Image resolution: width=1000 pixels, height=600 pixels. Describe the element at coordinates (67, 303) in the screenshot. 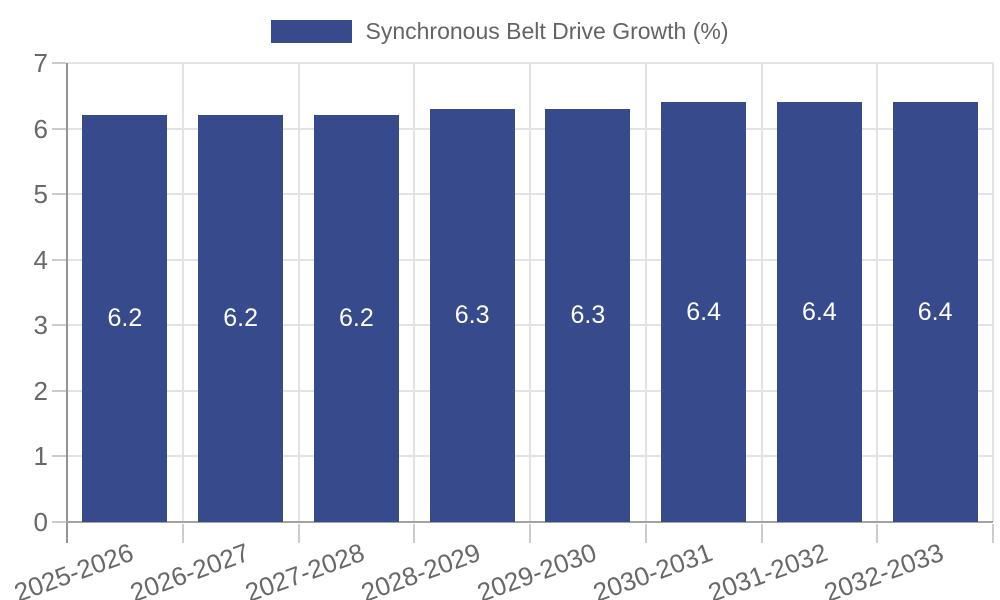

I see `y-axis-line` at that location.